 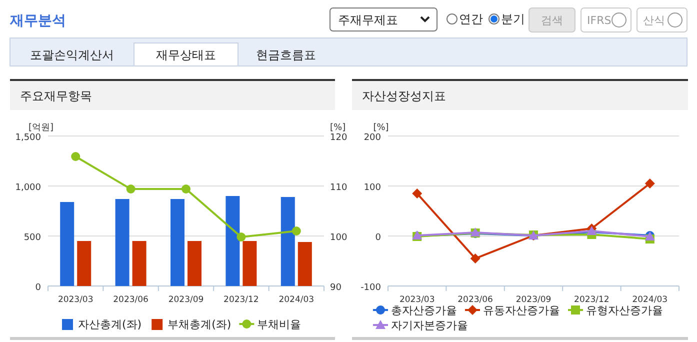 What do you see at coordinates (33, 238) in the screenshot?
I see `y-tick-label: 500` at bounding box center [33, 238].